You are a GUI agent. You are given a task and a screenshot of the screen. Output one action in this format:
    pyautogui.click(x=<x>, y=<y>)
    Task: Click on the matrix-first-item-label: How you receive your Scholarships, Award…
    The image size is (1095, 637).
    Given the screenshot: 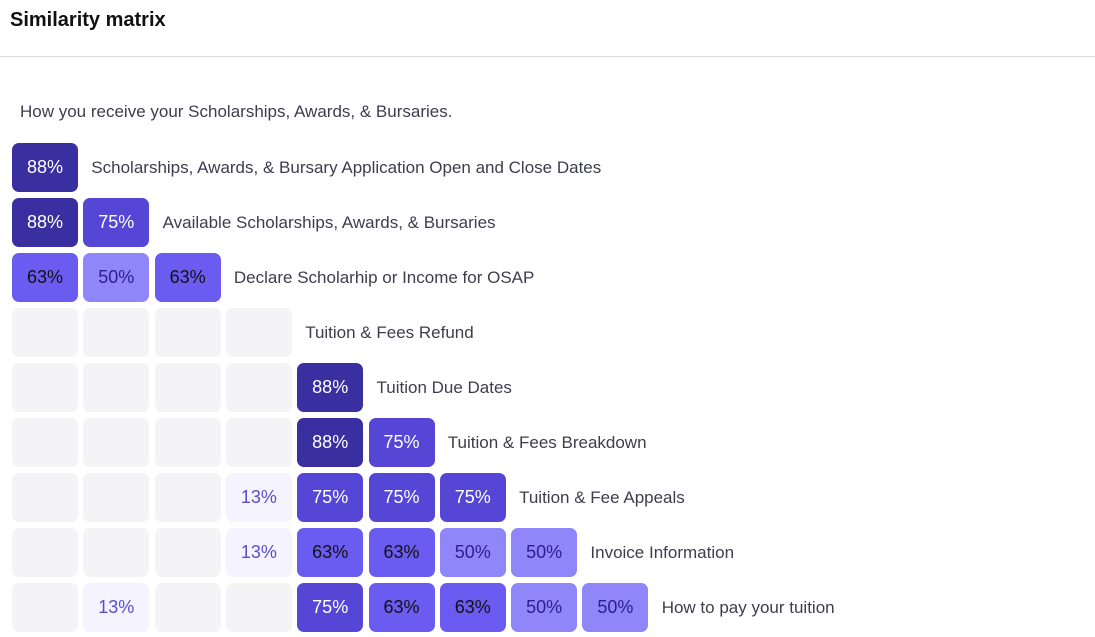 What is the action you would take?
    pyautogui.click(x=236, y=111)
    